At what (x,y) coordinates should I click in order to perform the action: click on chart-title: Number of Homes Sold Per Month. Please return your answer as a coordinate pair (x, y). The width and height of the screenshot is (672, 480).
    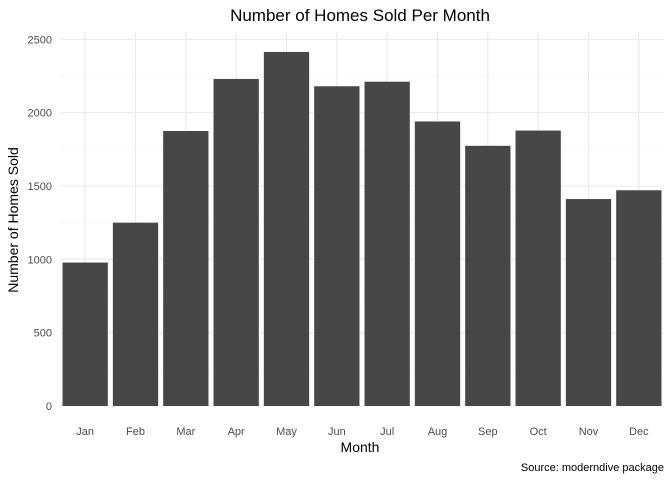
    Looking at the image, I should click on (360, 15).